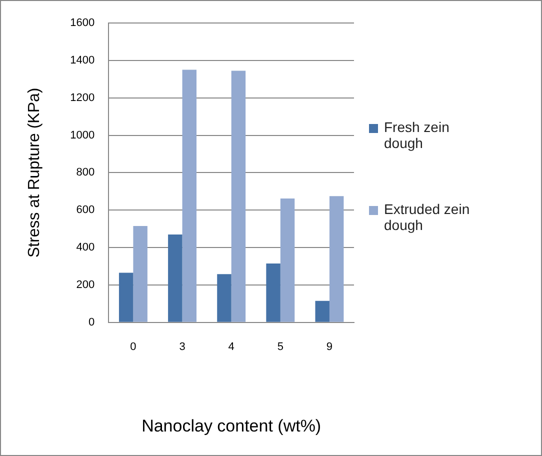  I want to click on y-tick-label: 800, so click(85, 172).